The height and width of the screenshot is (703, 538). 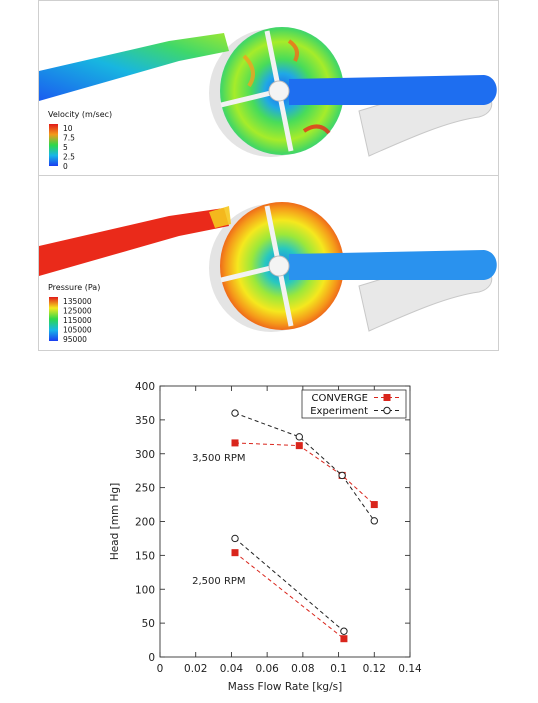 What do you see at coordinates (387, 397) in the screenshot?
I see `legend-marker-converge` at bounding box center [387, 397].